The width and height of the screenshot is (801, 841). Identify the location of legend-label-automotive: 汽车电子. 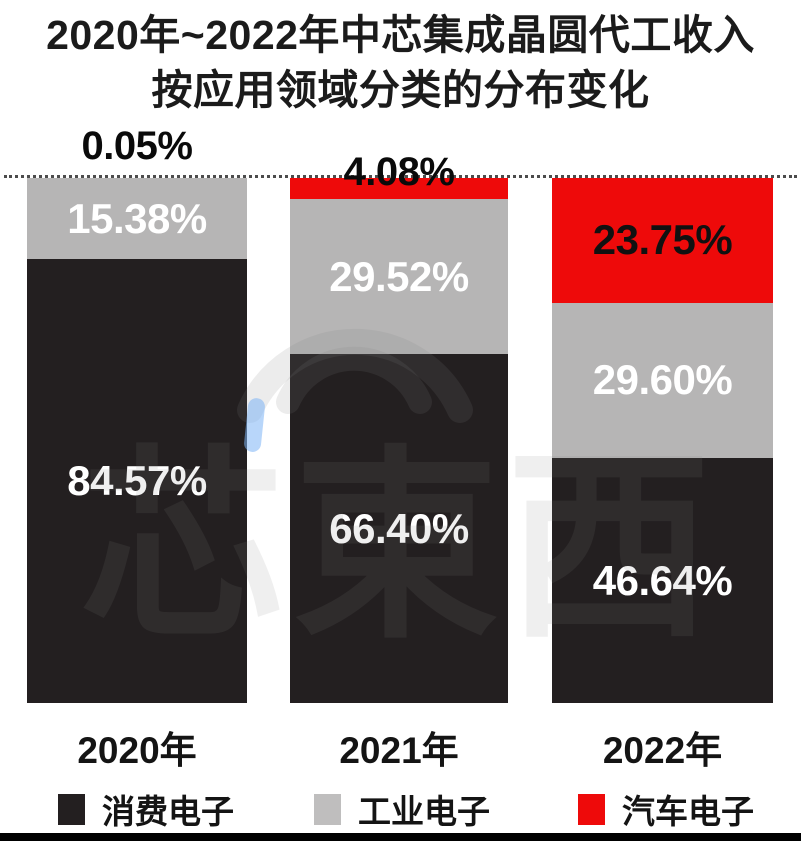
(688, 811).